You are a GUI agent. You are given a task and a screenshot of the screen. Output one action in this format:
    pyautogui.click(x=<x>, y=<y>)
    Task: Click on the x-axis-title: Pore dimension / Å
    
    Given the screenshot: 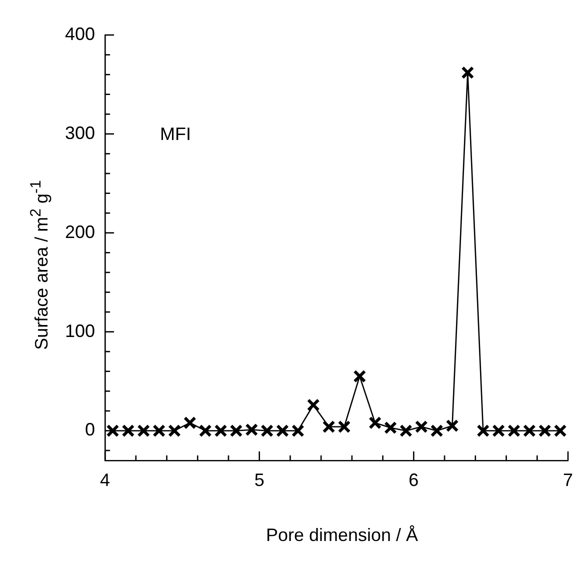 What is the action you would take?
    pyautogui.click(x=342, y=535)
    